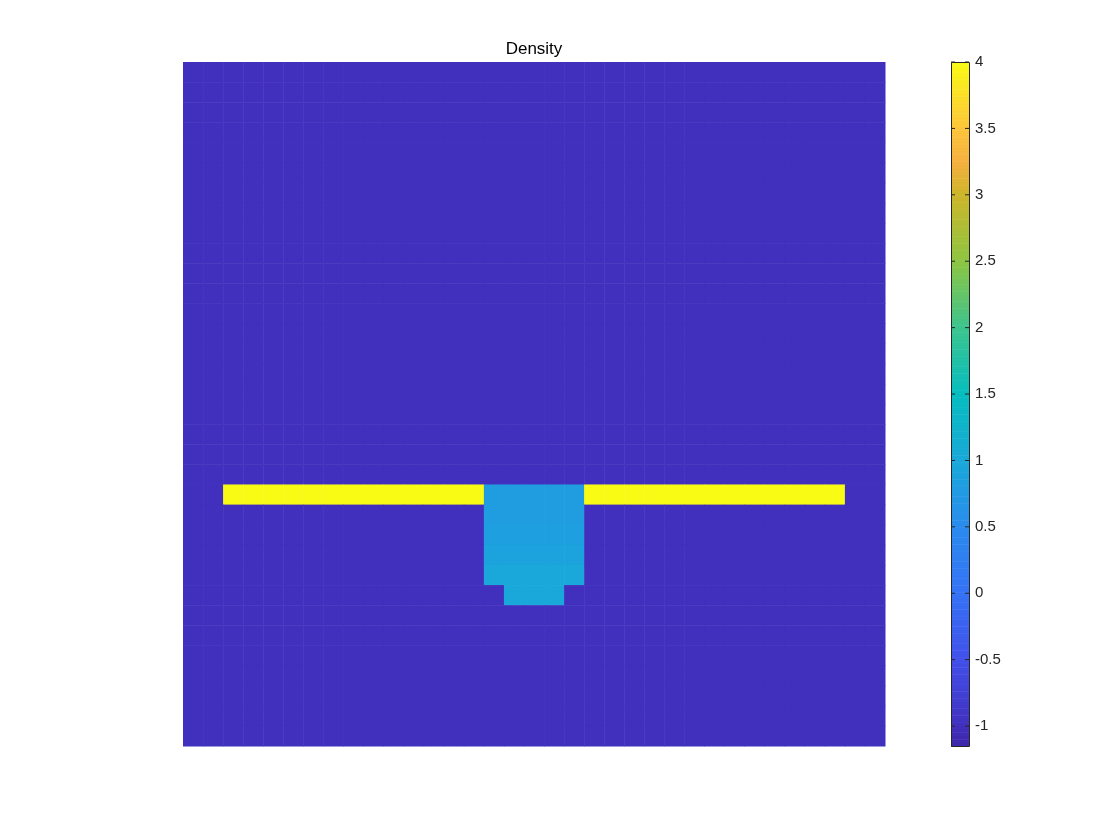 The height and width of the screenshot is (840, 1120). What do you see at coordinates (979, 459) in the screenshot?
I see `color-bar-label: 1` at bounding box center [979, 459].